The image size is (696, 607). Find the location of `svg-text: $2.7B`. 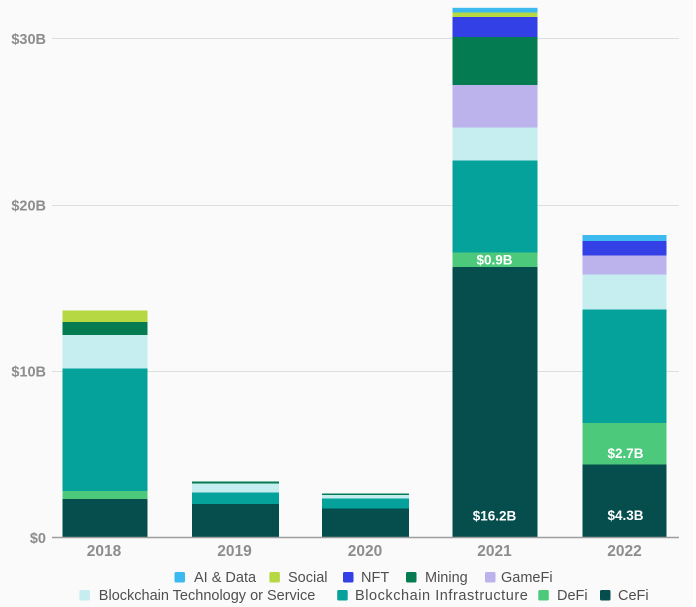

svg-text: $2.7B is located at coordinates (625, 453).